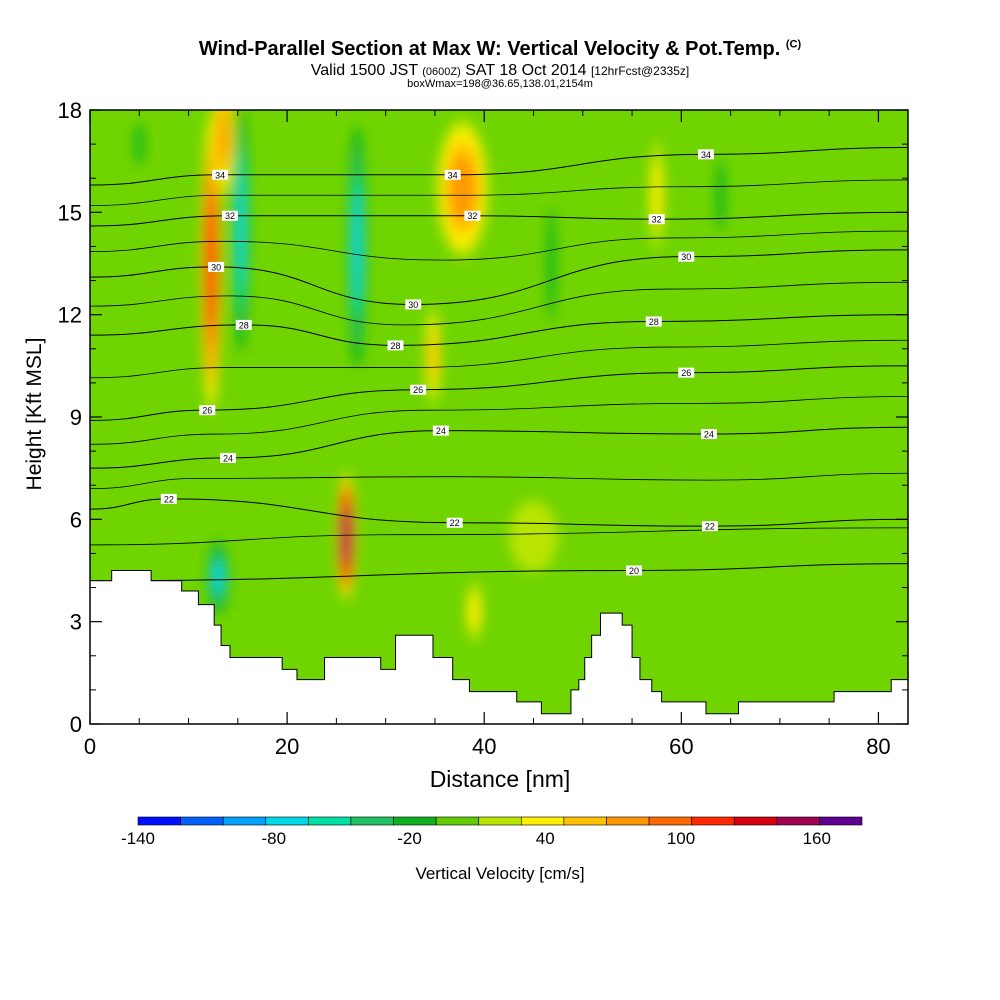 The image size is (1000, 1000). Describe the element at coordinates (500, 873) in the screenshot. I see `colorbar-label: Vertical Velocity [cm/s]` at that location.